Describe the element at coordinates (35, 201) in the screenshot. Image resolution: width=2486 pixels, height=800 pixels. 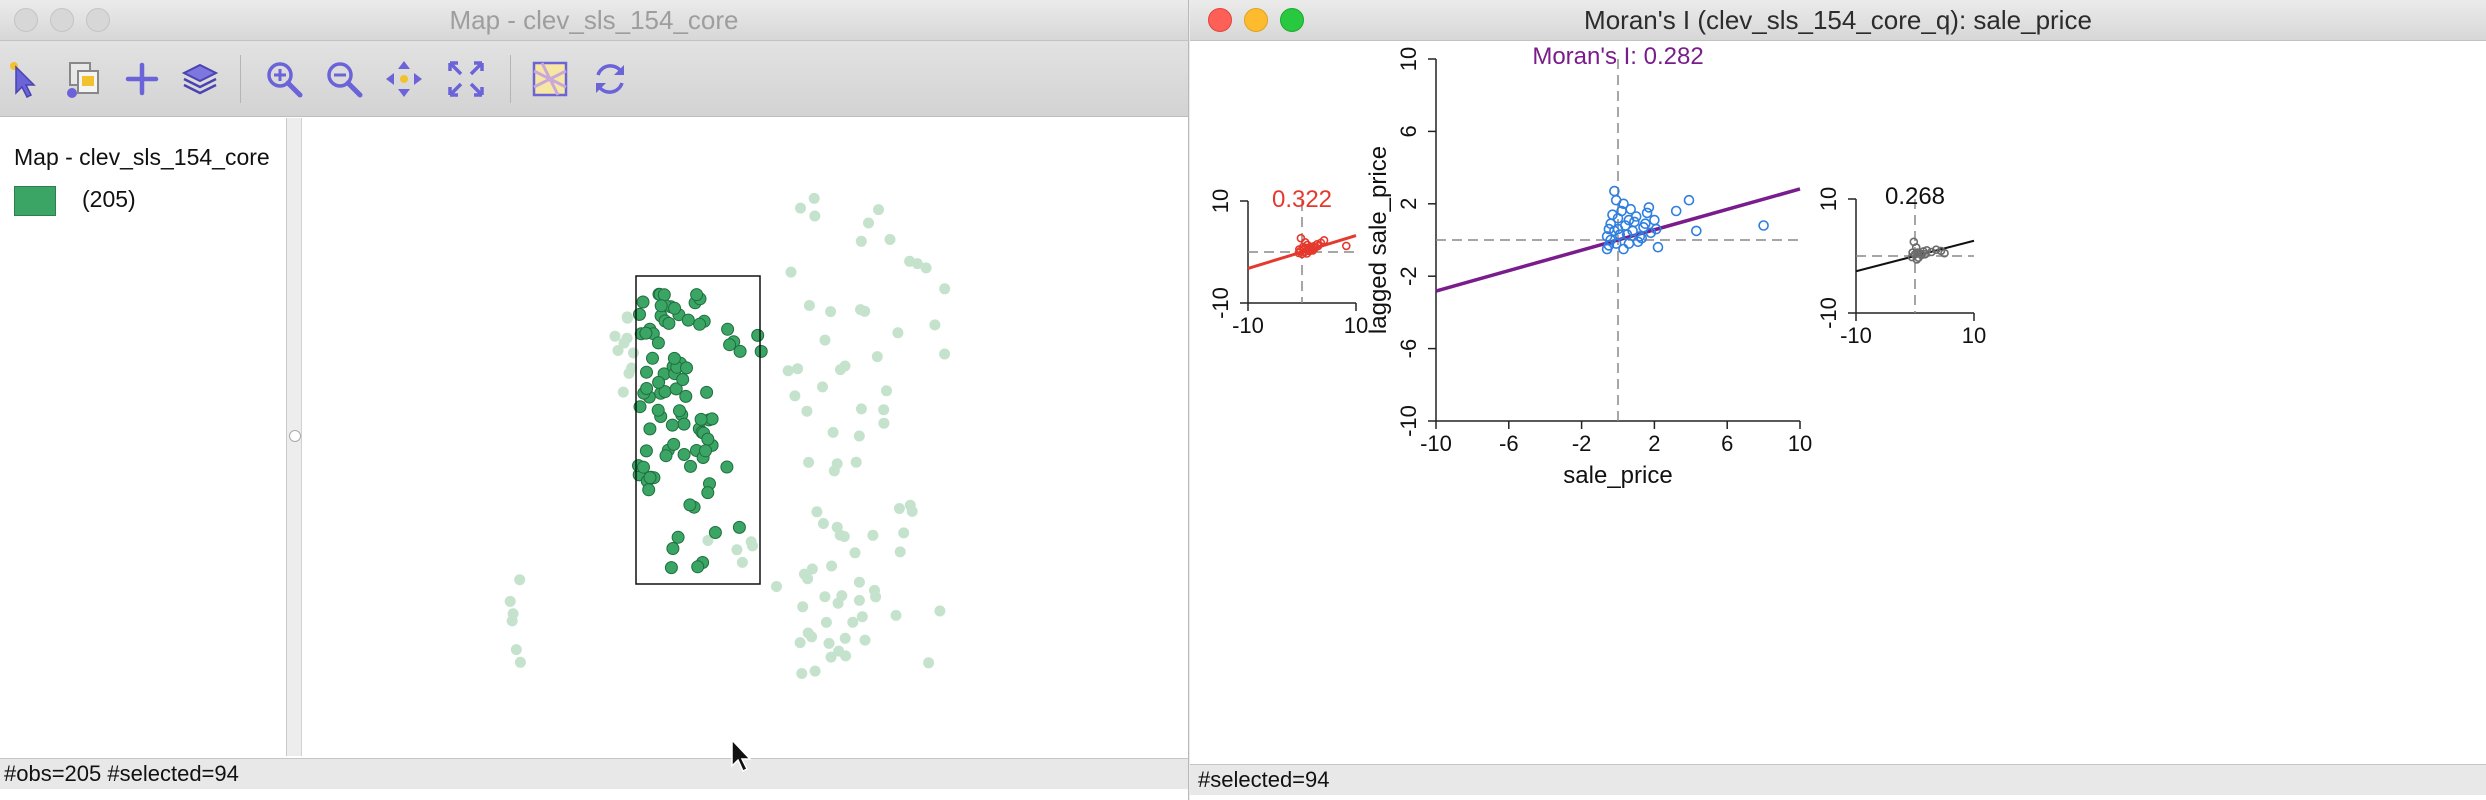
I see `legend-swatch` at that location.